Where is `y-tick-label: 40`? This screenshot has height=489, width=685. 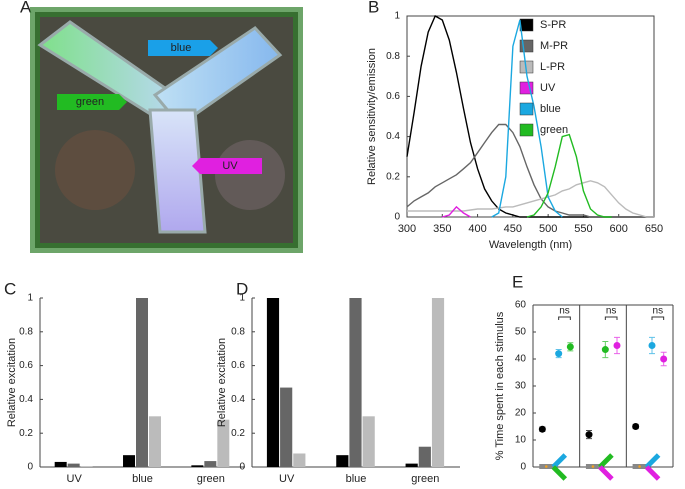 y-tick-label: 40 is located at coordinates (521, 359).